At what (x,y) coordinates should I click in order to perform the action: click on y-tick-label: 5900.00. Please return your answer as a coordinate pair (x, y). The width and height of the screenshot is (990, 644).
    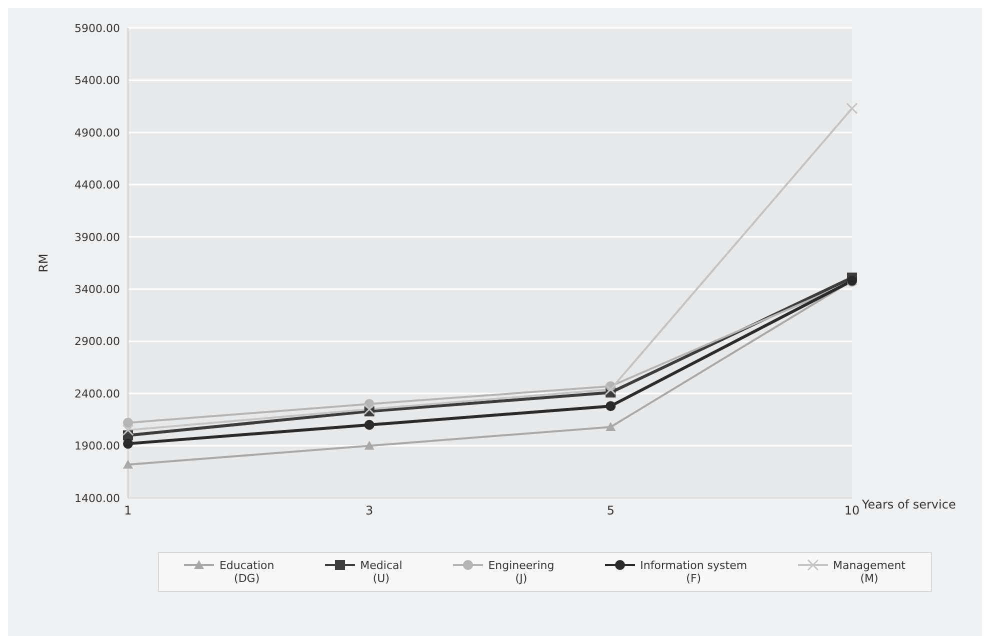
    Looking at the image, I should click on (97, 28).